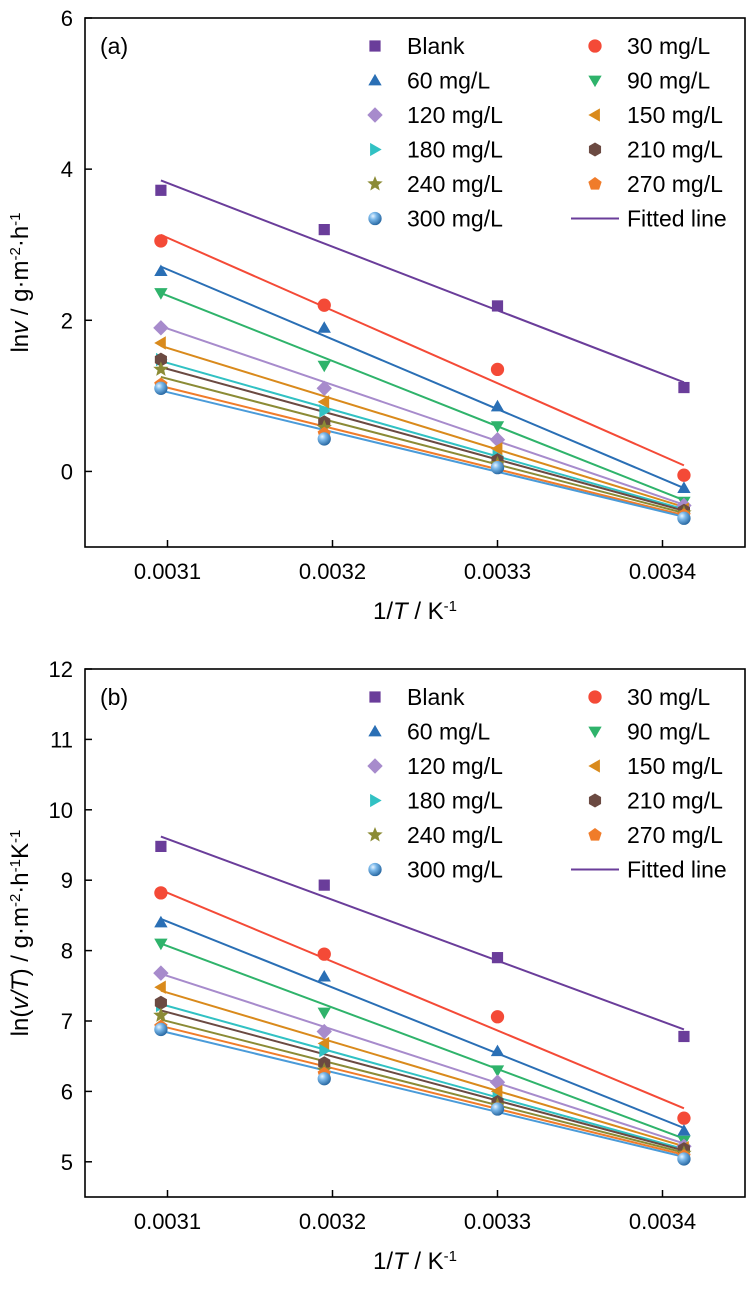 This screenshot has width=756, height=1291. What do you see at coordinates (160, 359) in the screenshot?
I see `data-point-210-mg-l` at bounding box center [160, 359].